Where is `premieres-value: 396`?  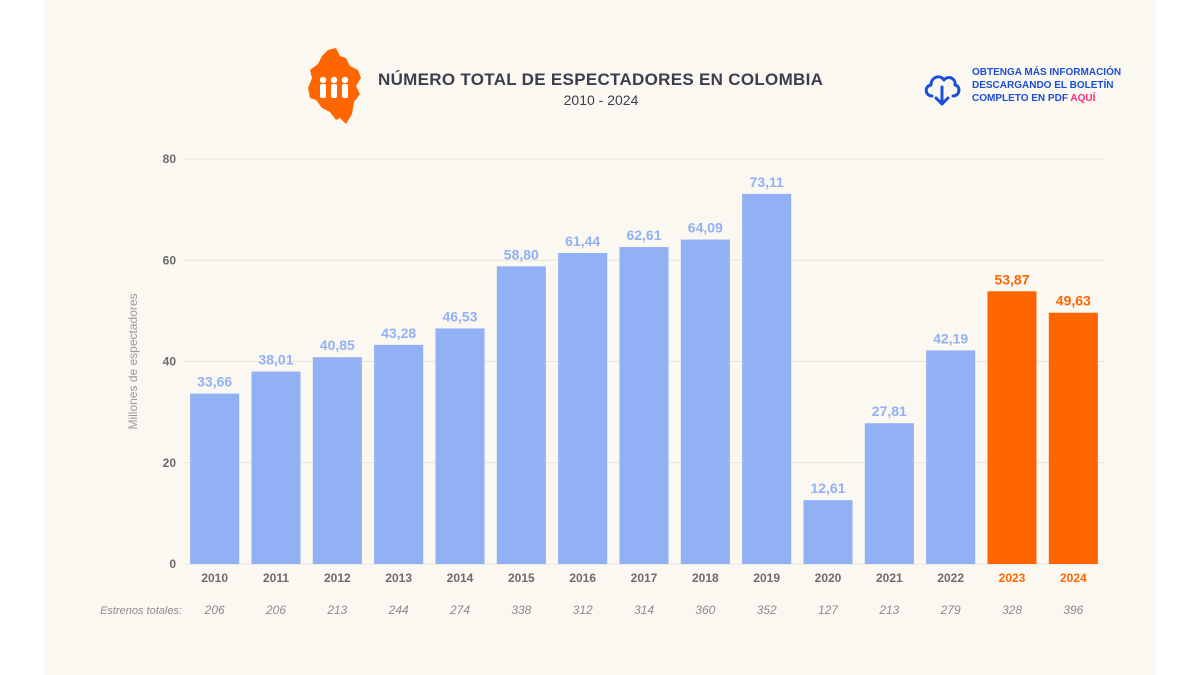 premieres-value: 396 is located at coordinates (1073, 610).